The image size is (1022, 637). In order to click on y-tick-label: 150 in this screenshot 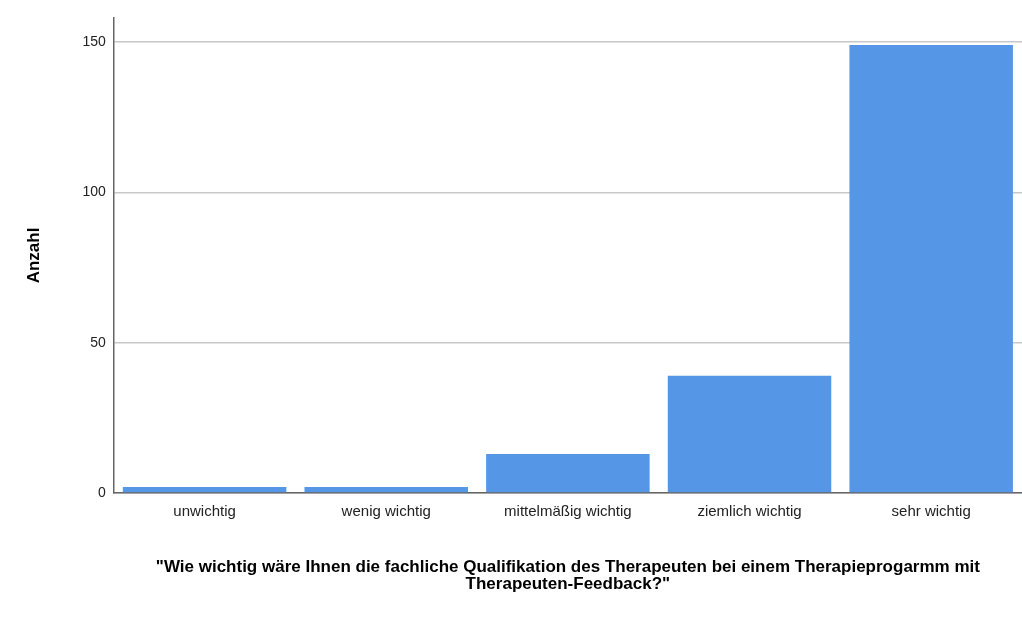, I will do `click(94, 40)`.